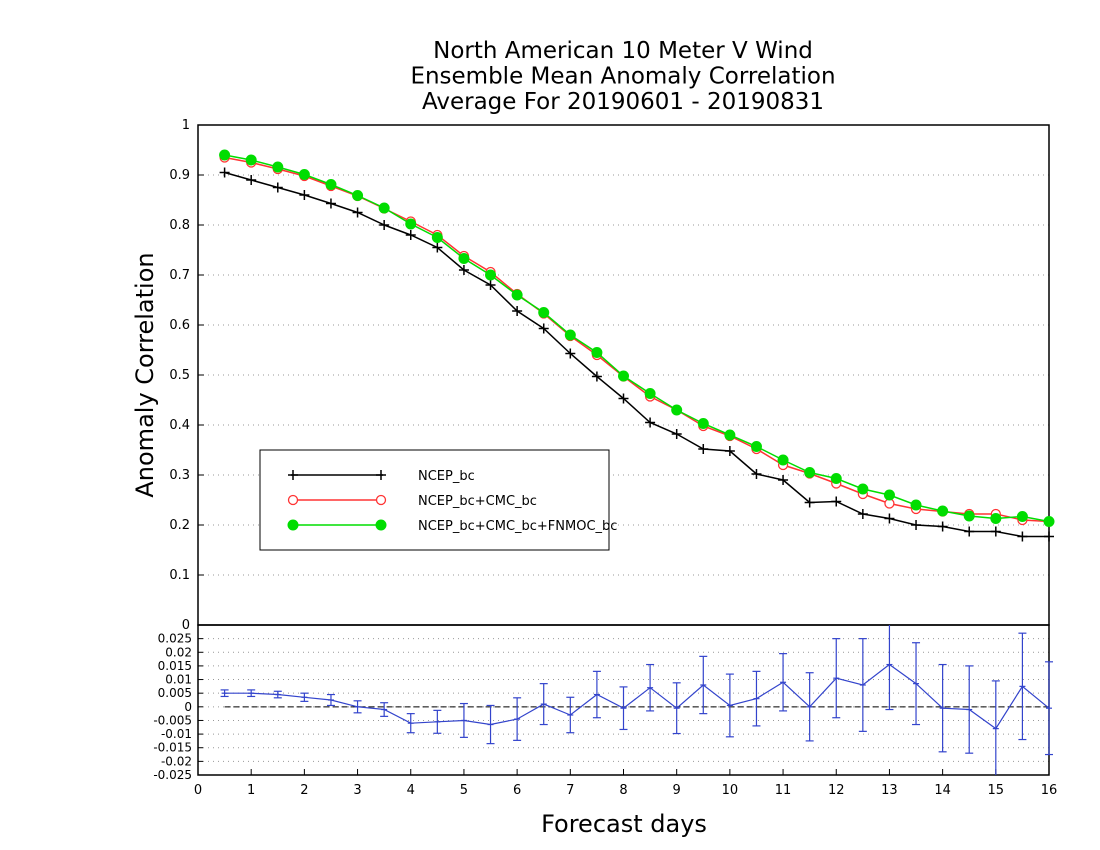  What do you see at coordinates (145, 374) in the screenshot?
I see `y-axis-label: Anomaly Correlation` at bounding box center [145, 374].